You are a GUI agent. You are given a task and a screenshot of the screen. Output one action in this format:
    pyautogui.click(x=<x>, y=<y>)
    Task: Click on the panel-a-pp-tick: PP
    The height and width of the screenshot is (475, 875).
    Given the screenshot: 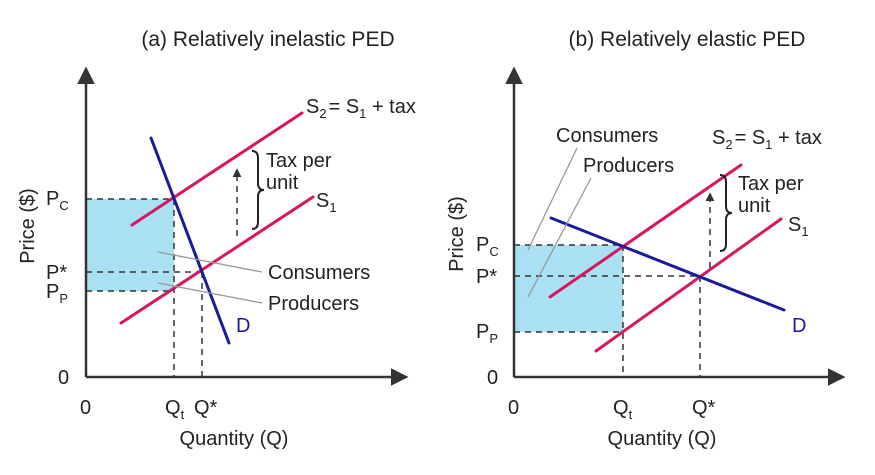 What is the action you would take?
    pyautogui.click(x=57, y=293)
    